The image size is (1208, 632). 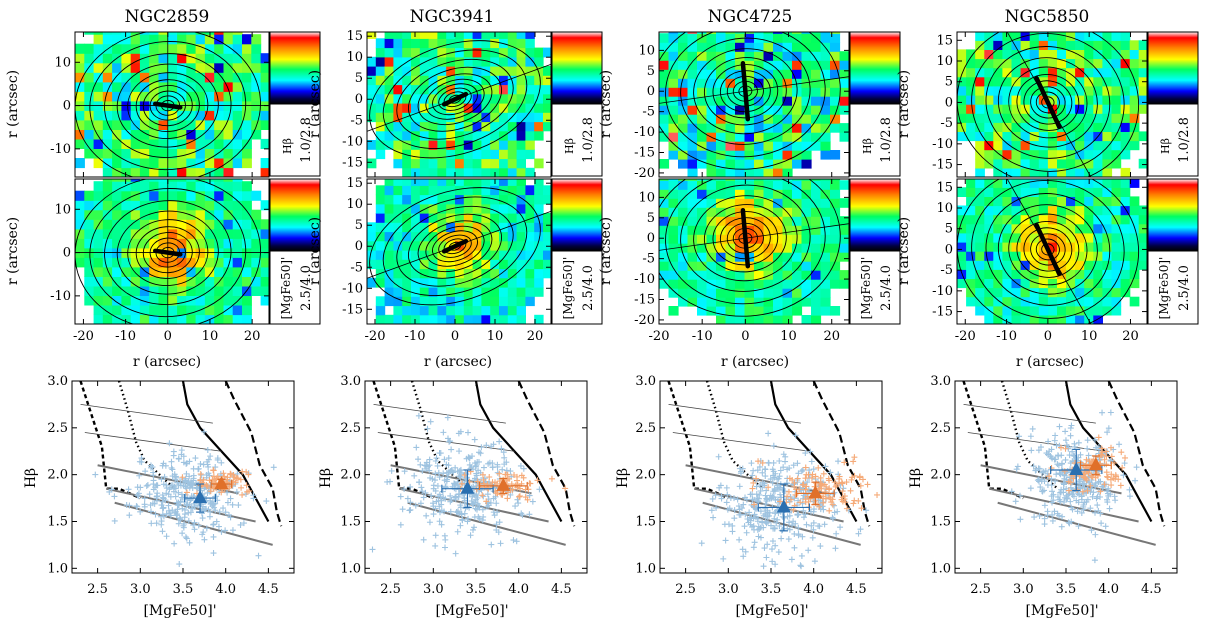 What do you see at coordinates (1164, 288) in the screenshot?
I see `colorbar-label-mgfe: [MgFe50]'` at bounding box center [1164, 288].